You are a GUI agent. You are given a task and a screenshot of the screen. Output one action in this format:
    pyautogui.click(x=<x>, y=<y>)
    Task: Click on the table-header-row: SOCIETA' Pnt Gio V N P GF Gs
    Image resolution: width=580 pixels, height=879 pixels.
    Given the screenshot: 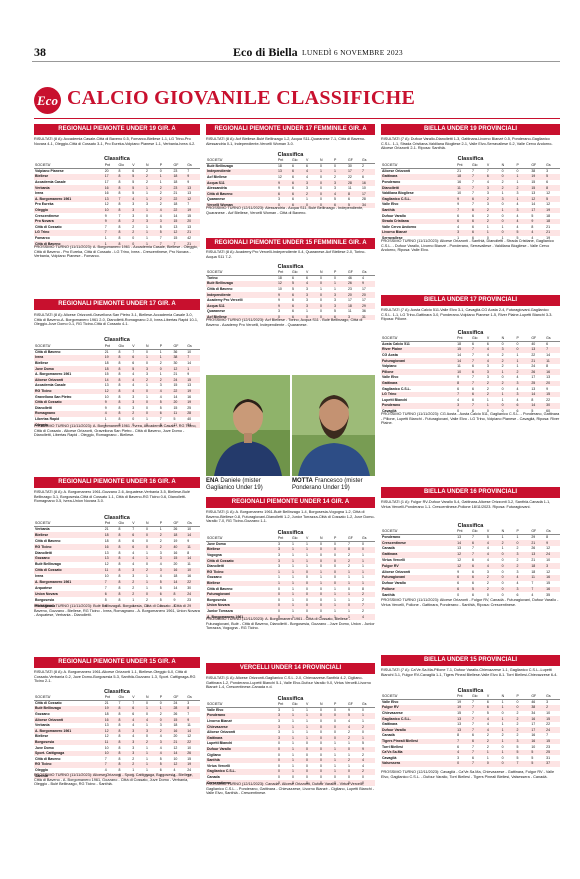 What is the action you would take?
    pyautogui.click(x=470, y=339)
    